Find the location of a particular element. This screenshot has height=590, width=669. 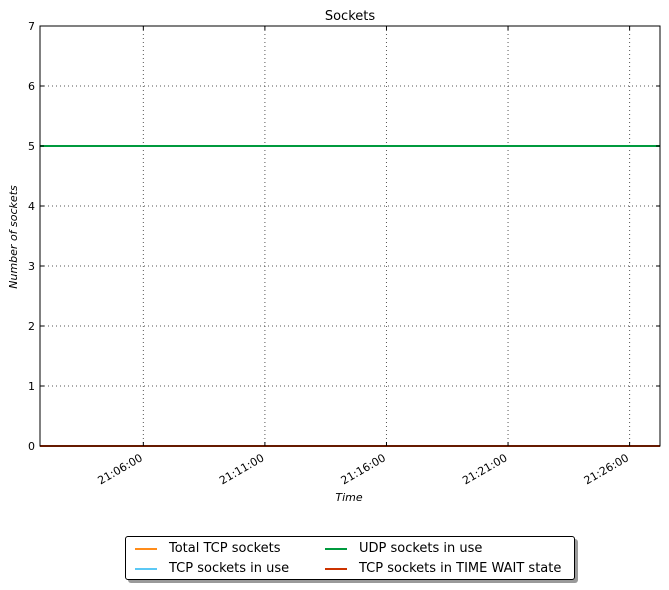

legend-label-udp-in-use: UDP sockets in use is located at coordinates (421, 548).